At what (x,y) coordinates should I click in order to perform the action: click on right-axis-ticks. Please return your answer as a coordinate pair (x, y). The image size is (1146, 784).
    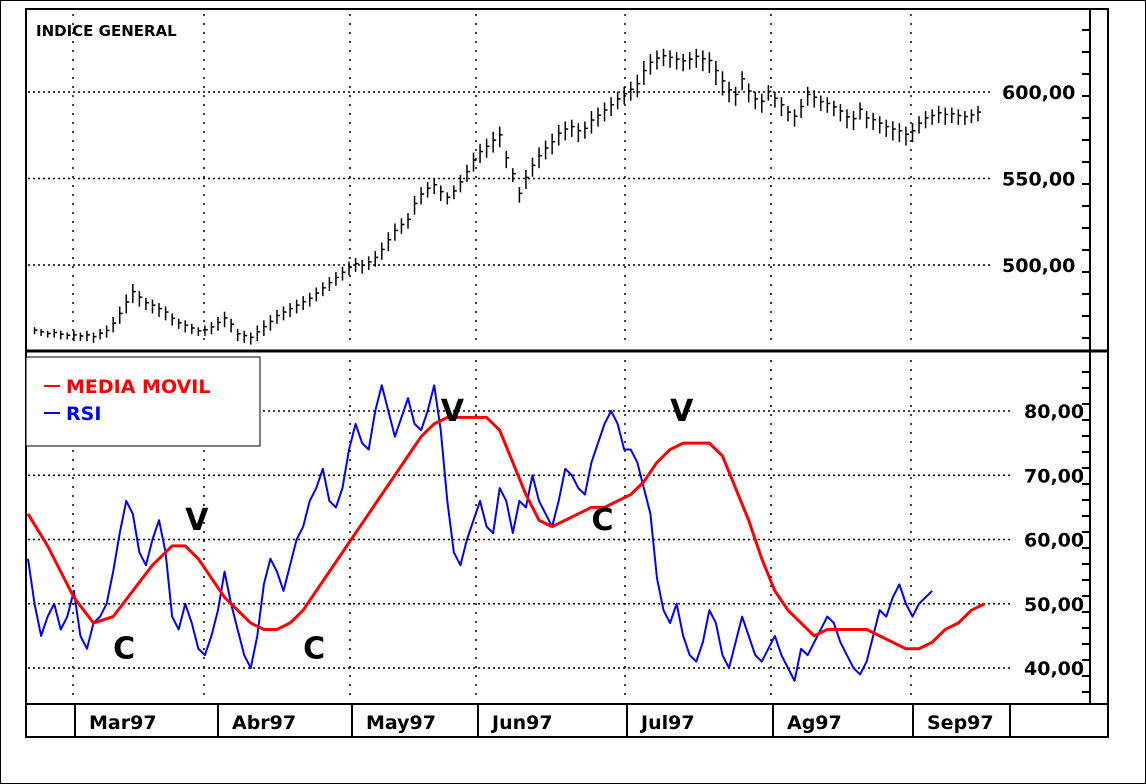
    Looking at the image, I should click on (1086, 361).